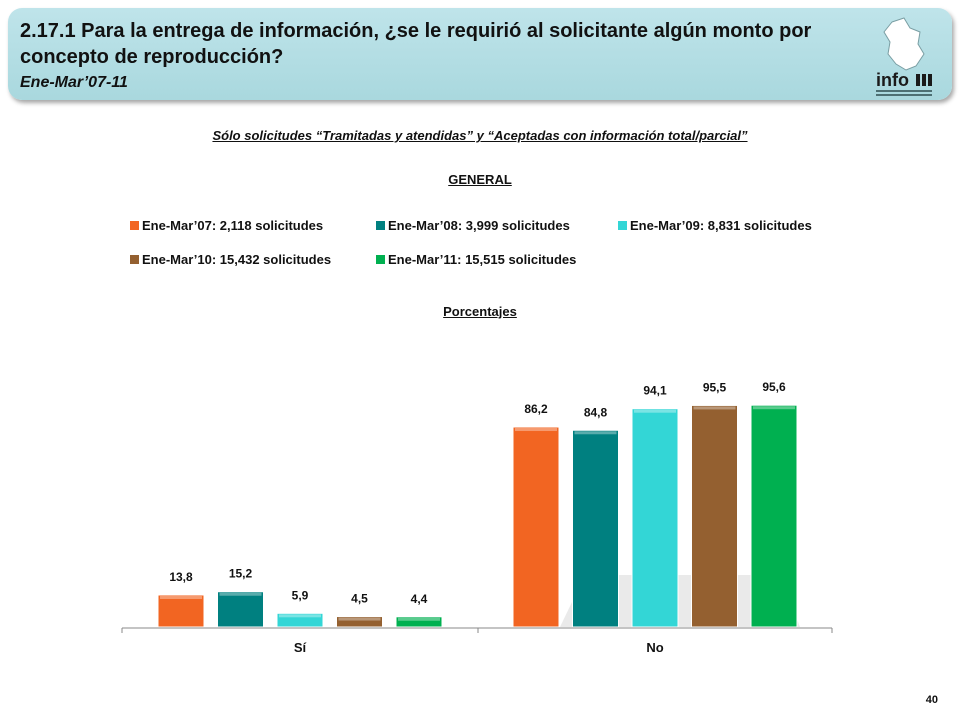 The height and width of the screenshot is (720, 960). I want to click on legend-label-3: Ene-Mar’09: 8,831 solicitudes, so click(721, 225).